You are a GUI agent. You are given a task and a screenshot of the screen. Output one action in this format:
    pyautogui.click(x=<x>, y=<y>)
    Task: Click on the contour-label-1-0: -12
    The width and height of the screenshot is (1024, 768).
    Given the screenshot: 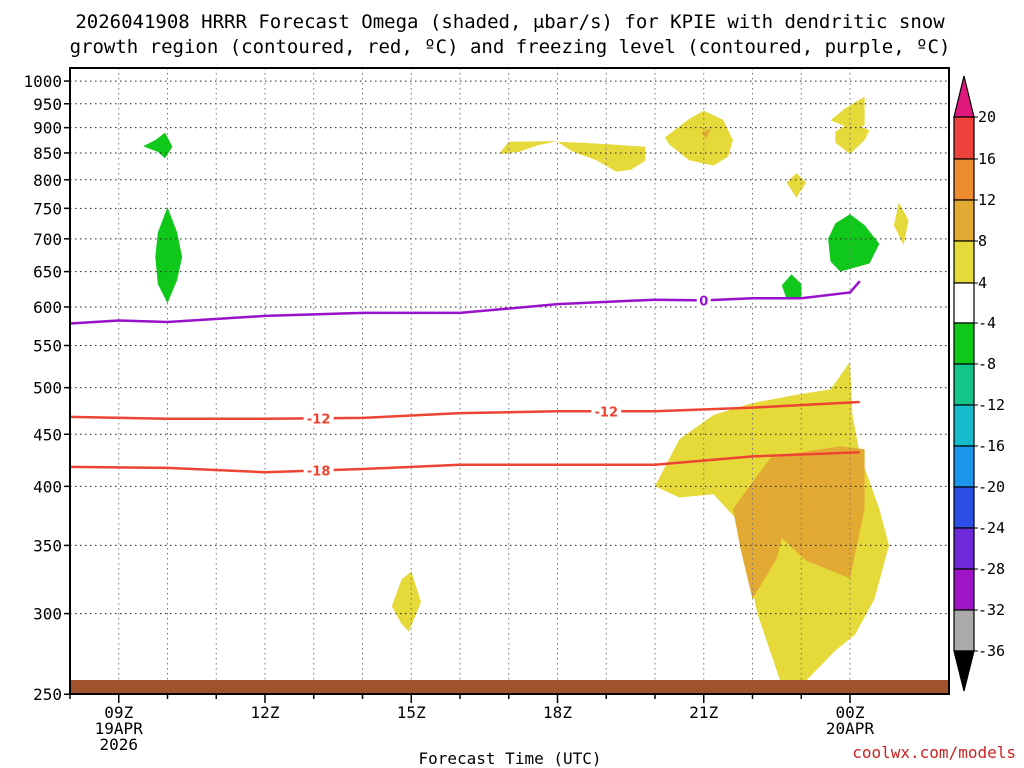 What is the action you would take?
    pyautogui.click(x=319, y=419)
    